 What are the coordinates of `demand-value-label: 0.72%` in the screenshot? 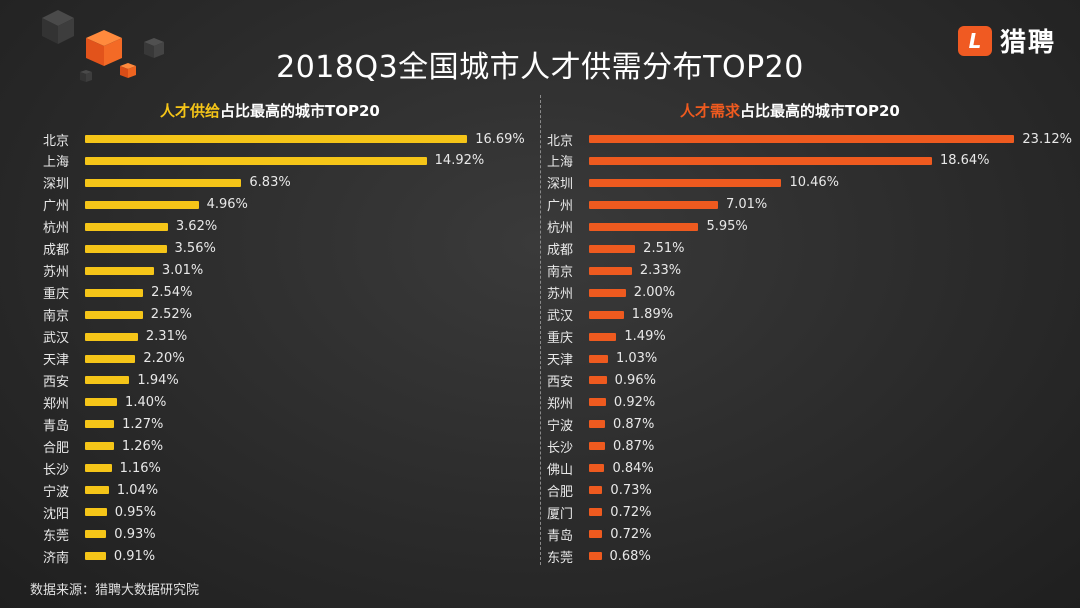 It's located at (631, 534).